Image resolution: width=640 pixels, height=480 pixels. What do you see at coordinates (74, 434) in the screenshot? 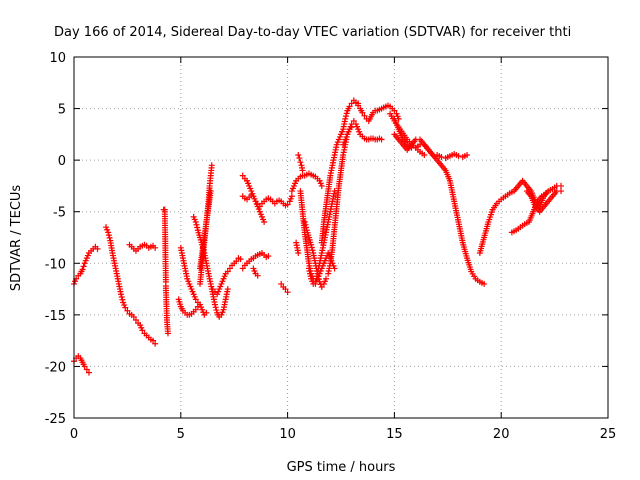
I see `x-tick-label: 0` at bounding box center [74, 434].